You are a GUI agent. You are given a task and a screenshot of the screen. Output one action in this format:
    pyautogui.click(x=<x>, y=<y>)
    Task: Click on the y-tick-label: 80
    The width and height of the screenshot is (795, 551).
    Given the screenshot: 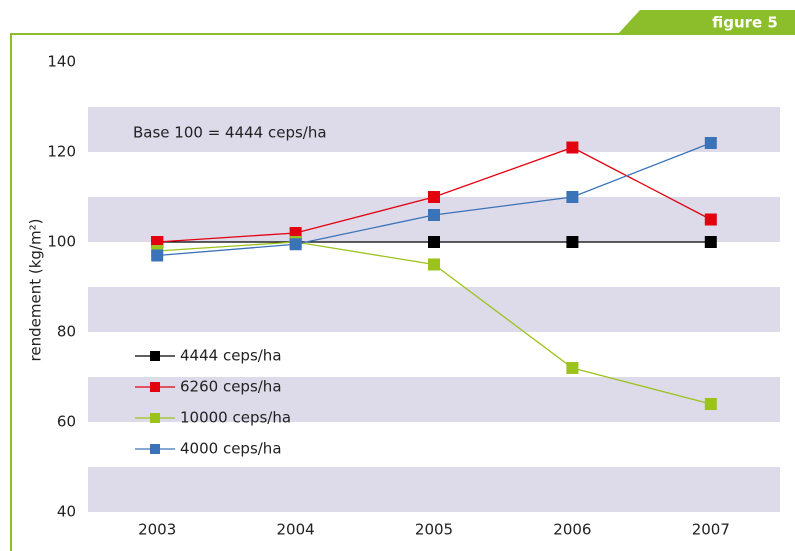 What is the action you would take?
    pyautogui.click(x=66, y=332)
    